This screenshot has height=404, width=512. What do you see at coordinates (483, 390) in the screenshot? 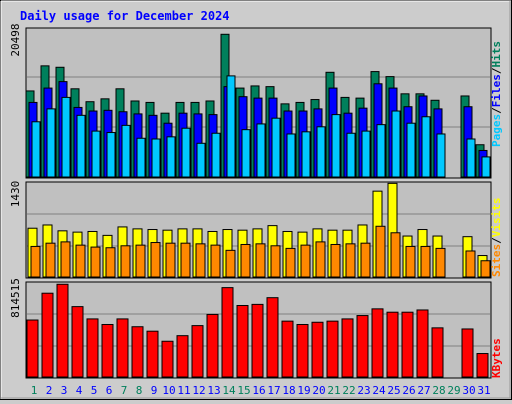
I see `day-label-31: 31` at bounding box center [483, 390].